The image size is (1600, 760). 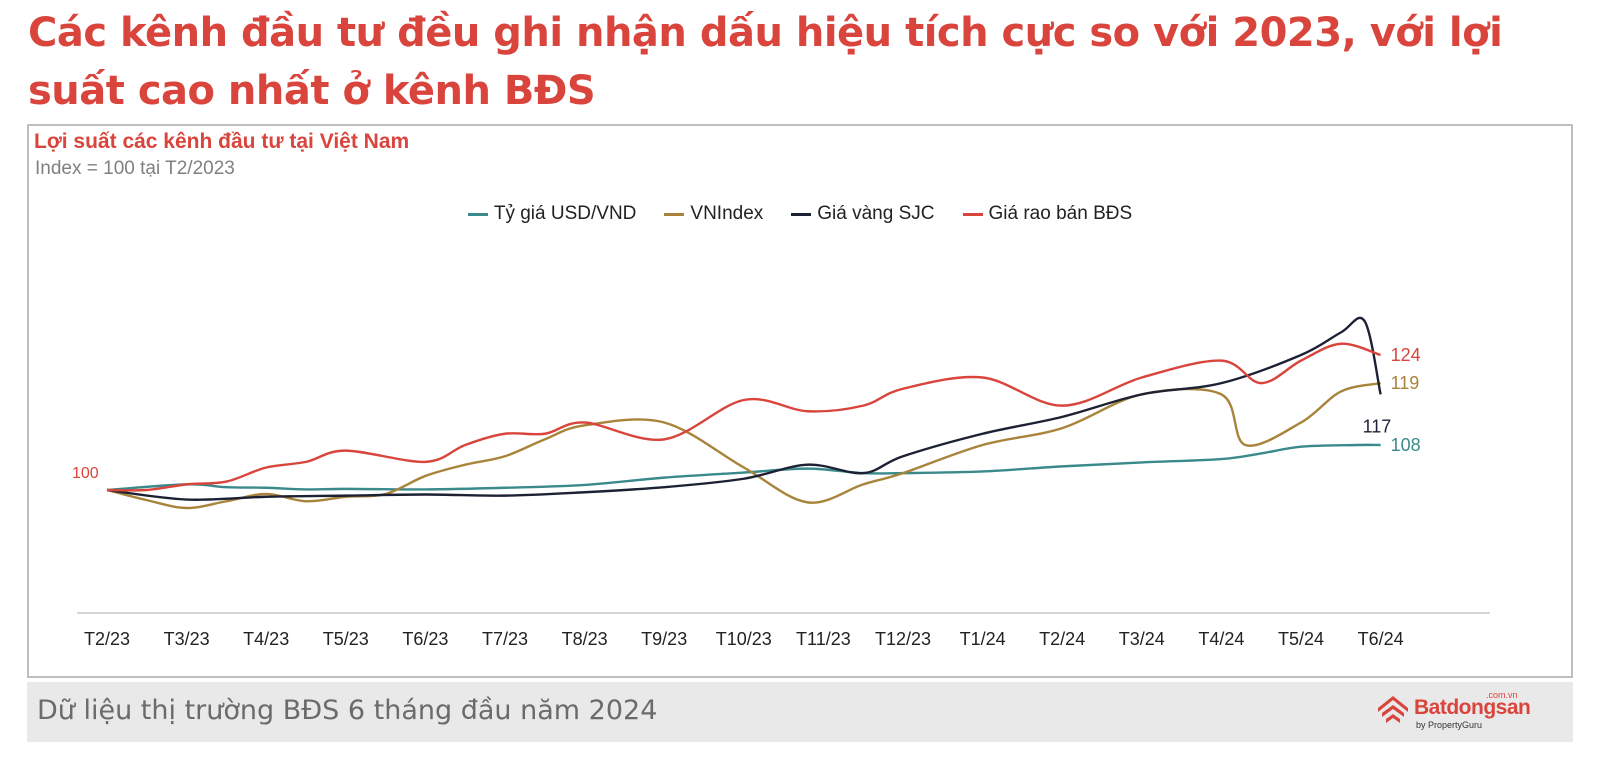 What do you see at coordinates (1393, 709) in the screenshot?
I see `batdongsan-logo-icon` at bounding box center [1393, 709].